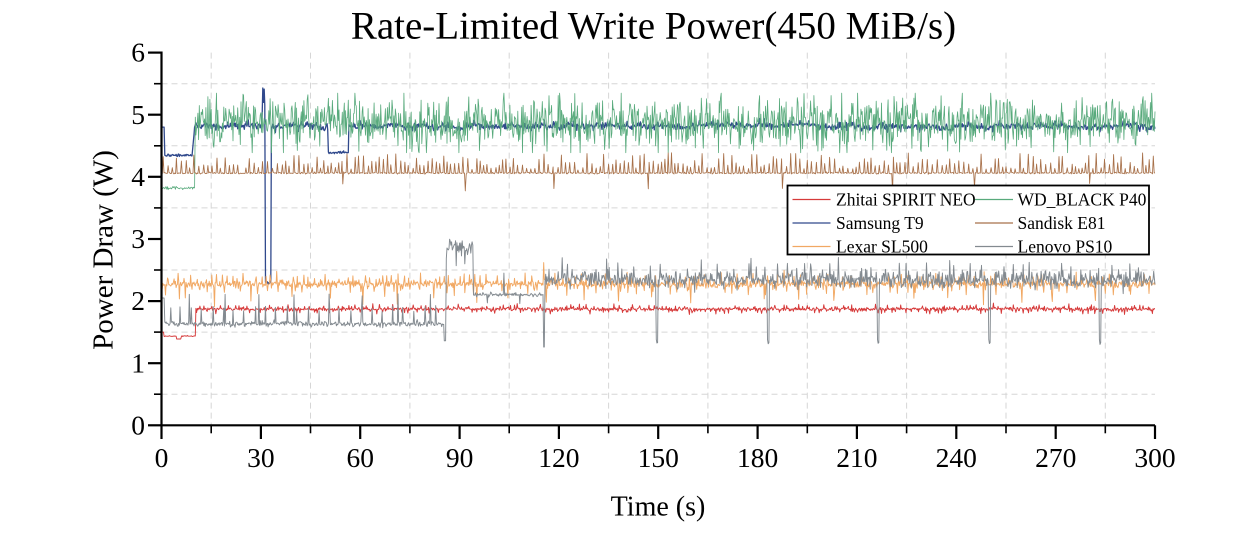 The image size is (1242, 537). Describe the element at coordinates (104, 250) in the screenshot. I see `svg-text: Power Draw (W)` at that location.